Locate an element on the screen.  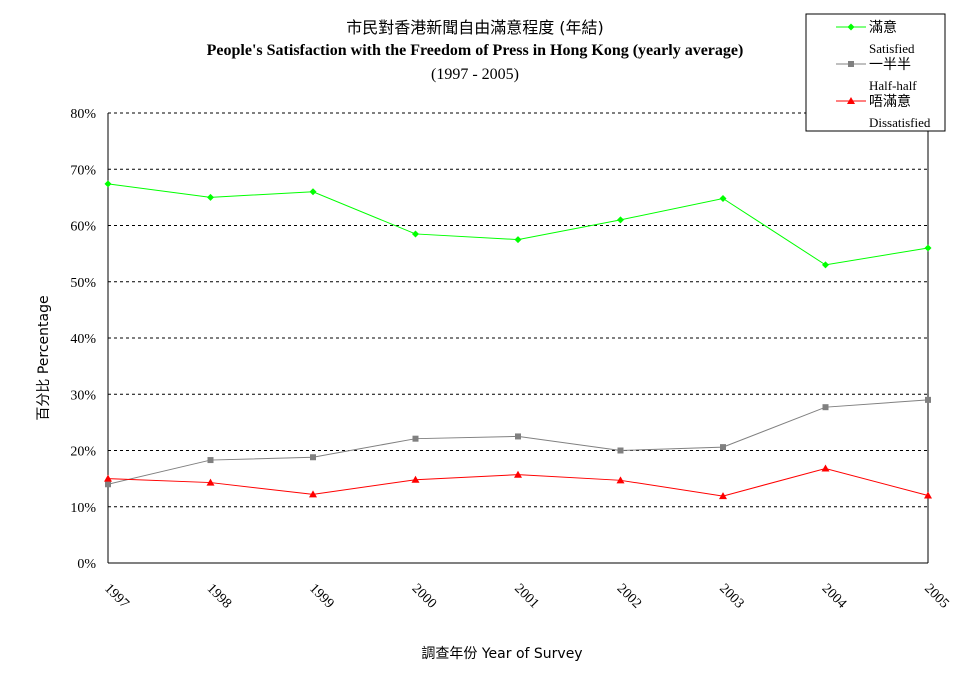
x-tick-label: 1998 is located at coordinates (219, 596).